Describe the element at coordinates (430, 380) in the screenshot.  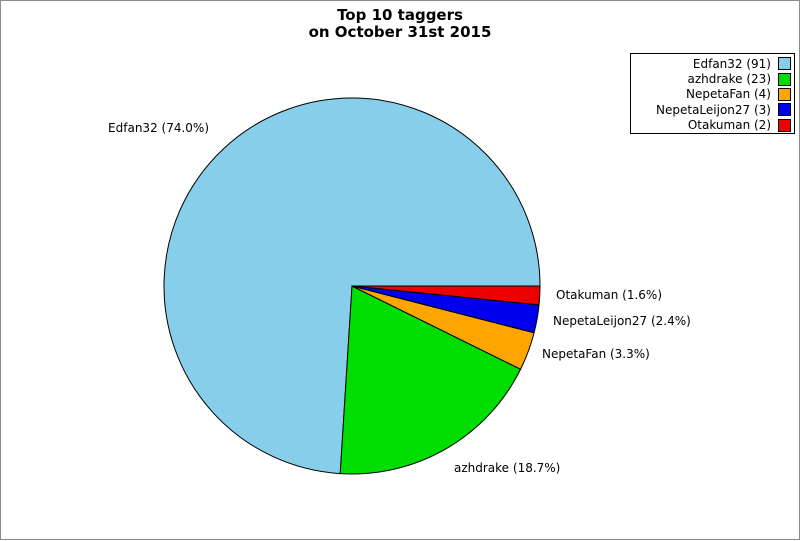
I see `pie-slice-azhdrake` at that location.